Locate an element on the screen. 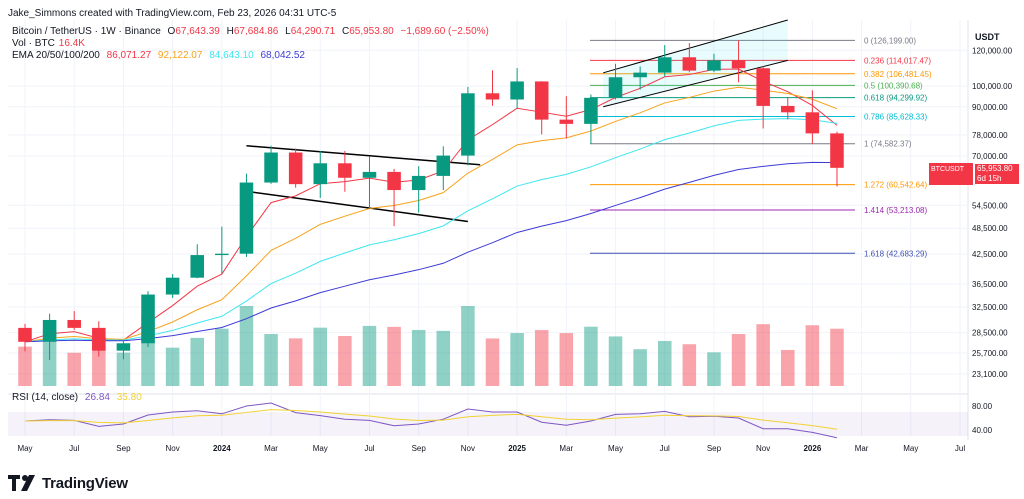 This screenshot has height=499, width=1024. time-tick-label: 2024 is located at coordinates (222, 448).